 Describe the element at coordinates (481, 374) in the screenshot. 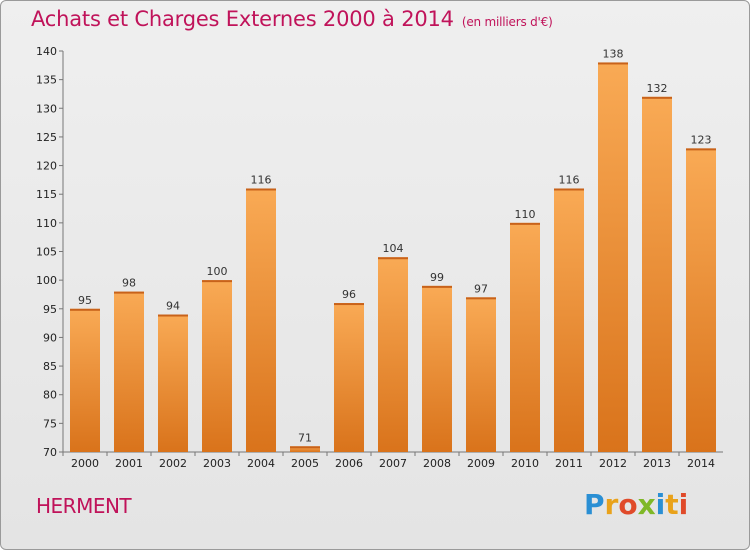

I see `bar-2009` at that location.